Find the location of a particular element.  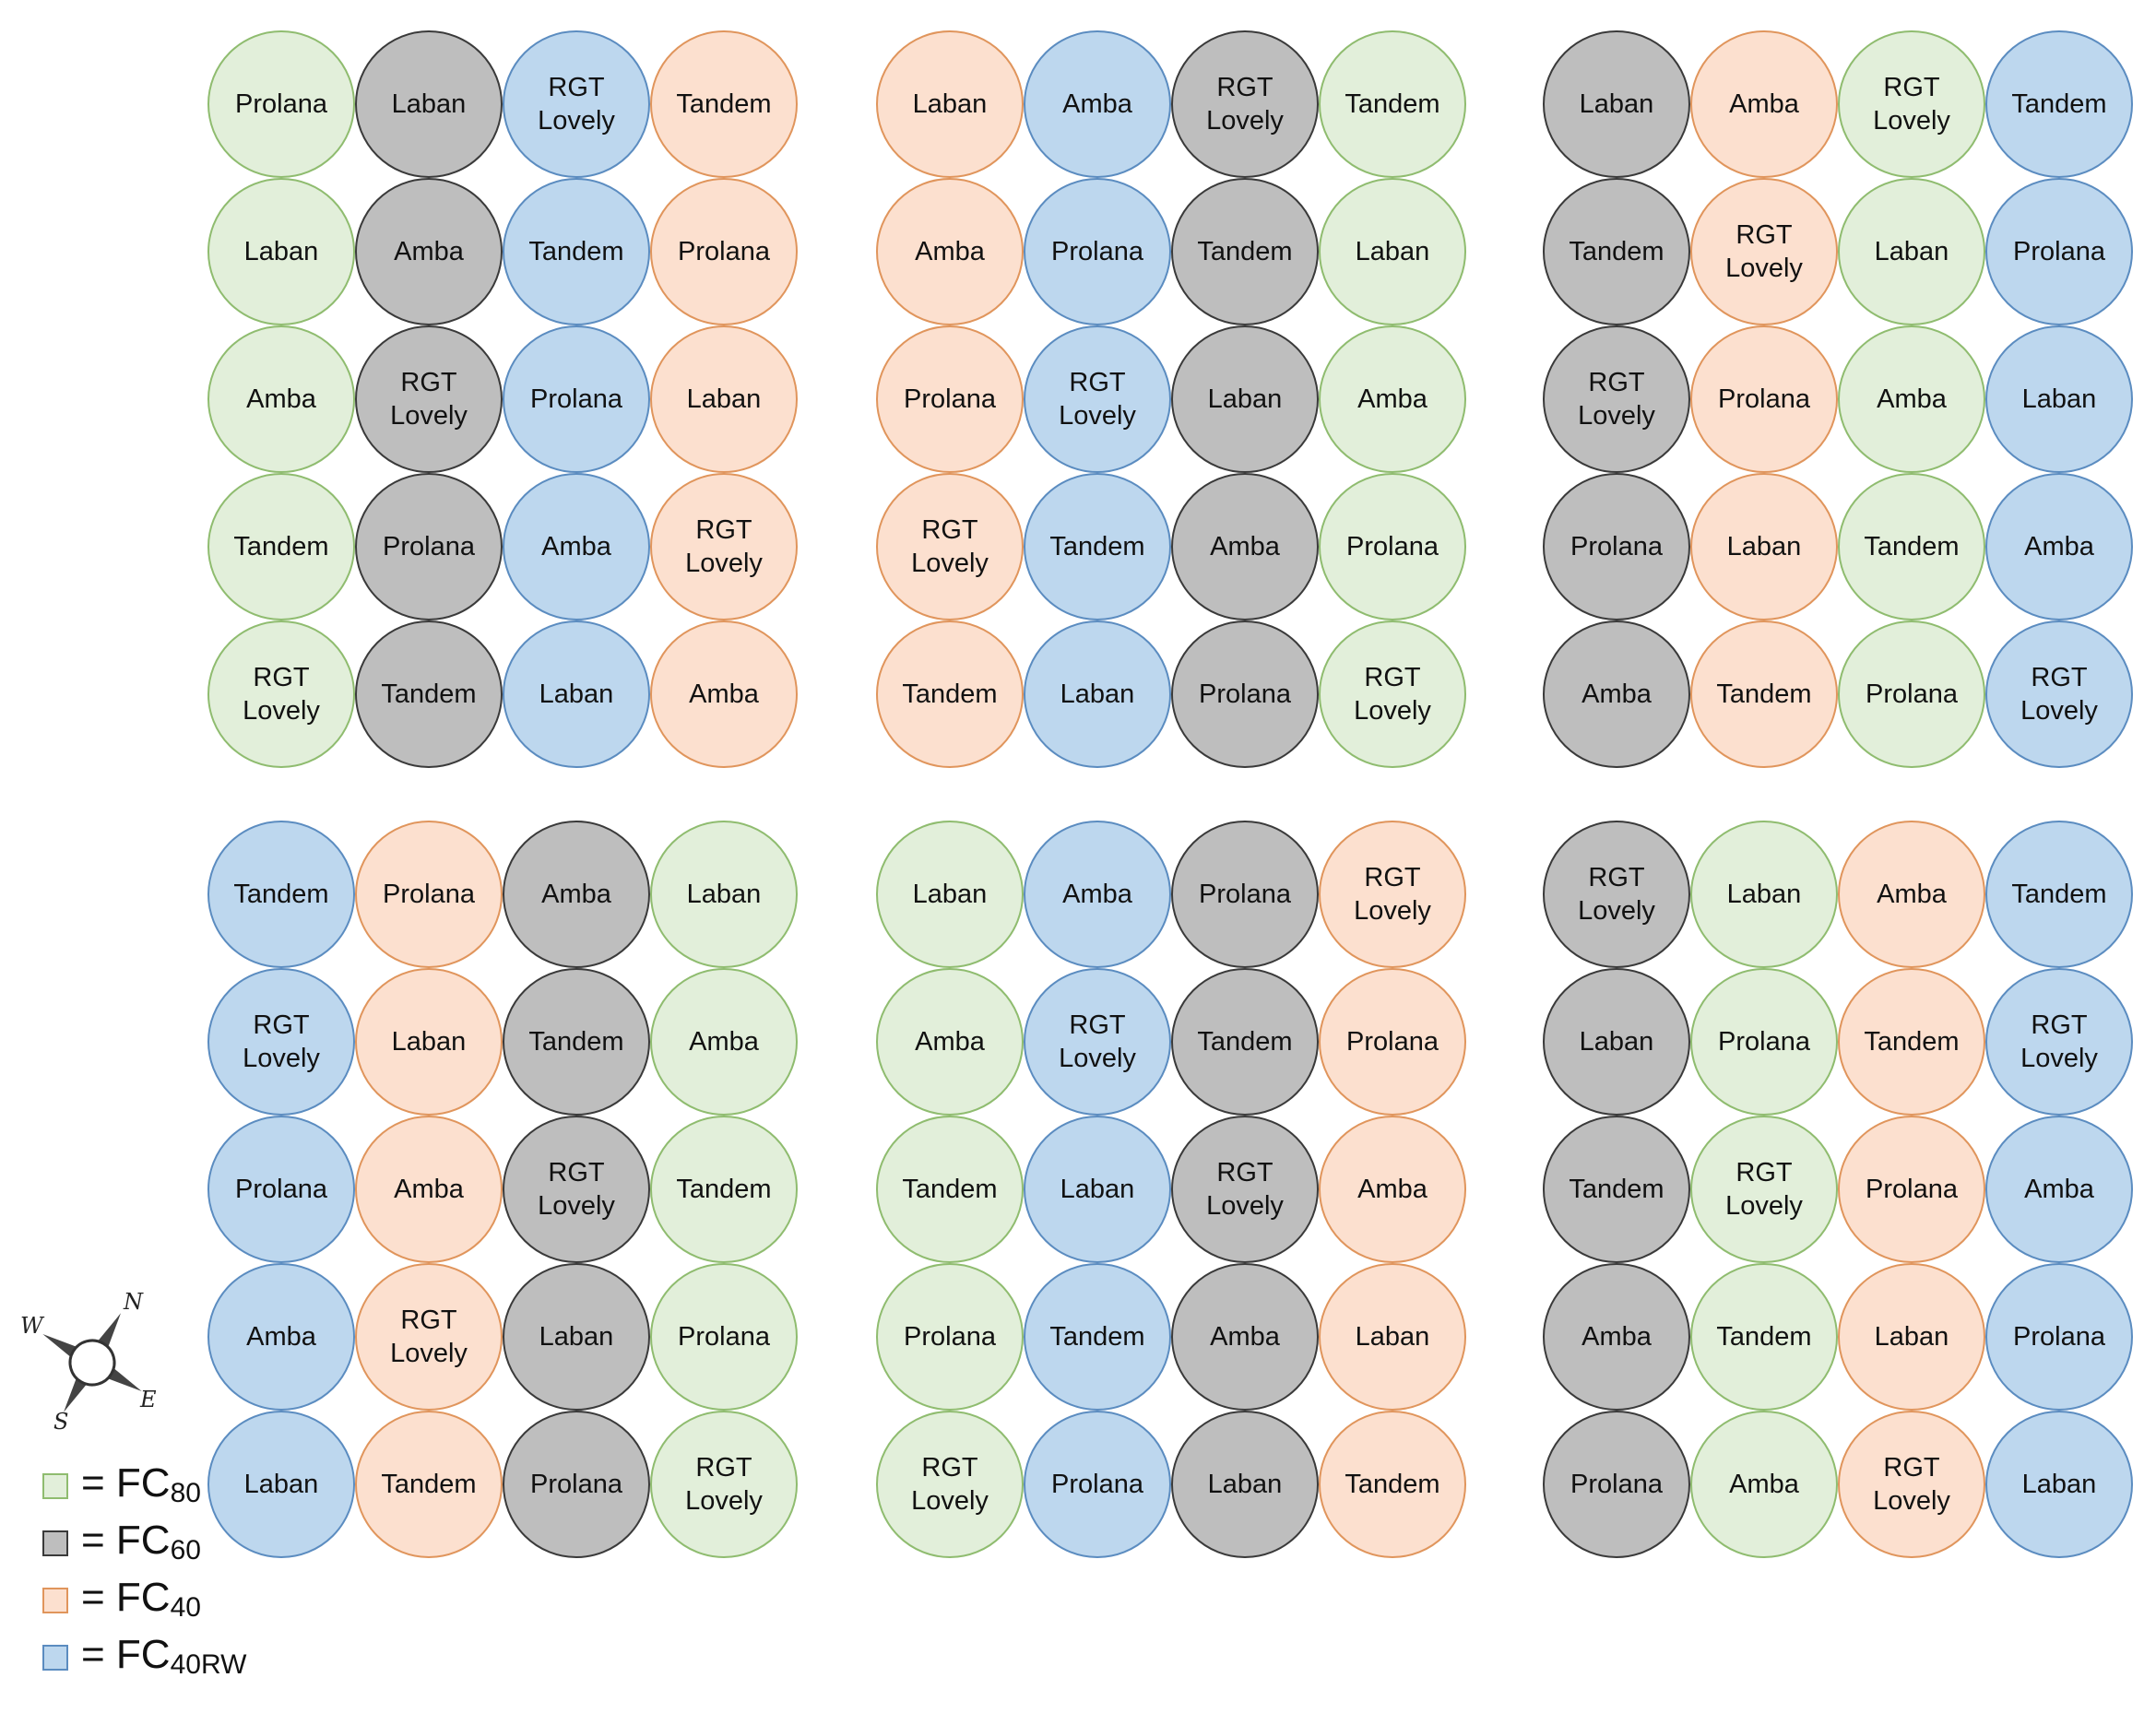

compass-center is located at coordinates (92, 1363).